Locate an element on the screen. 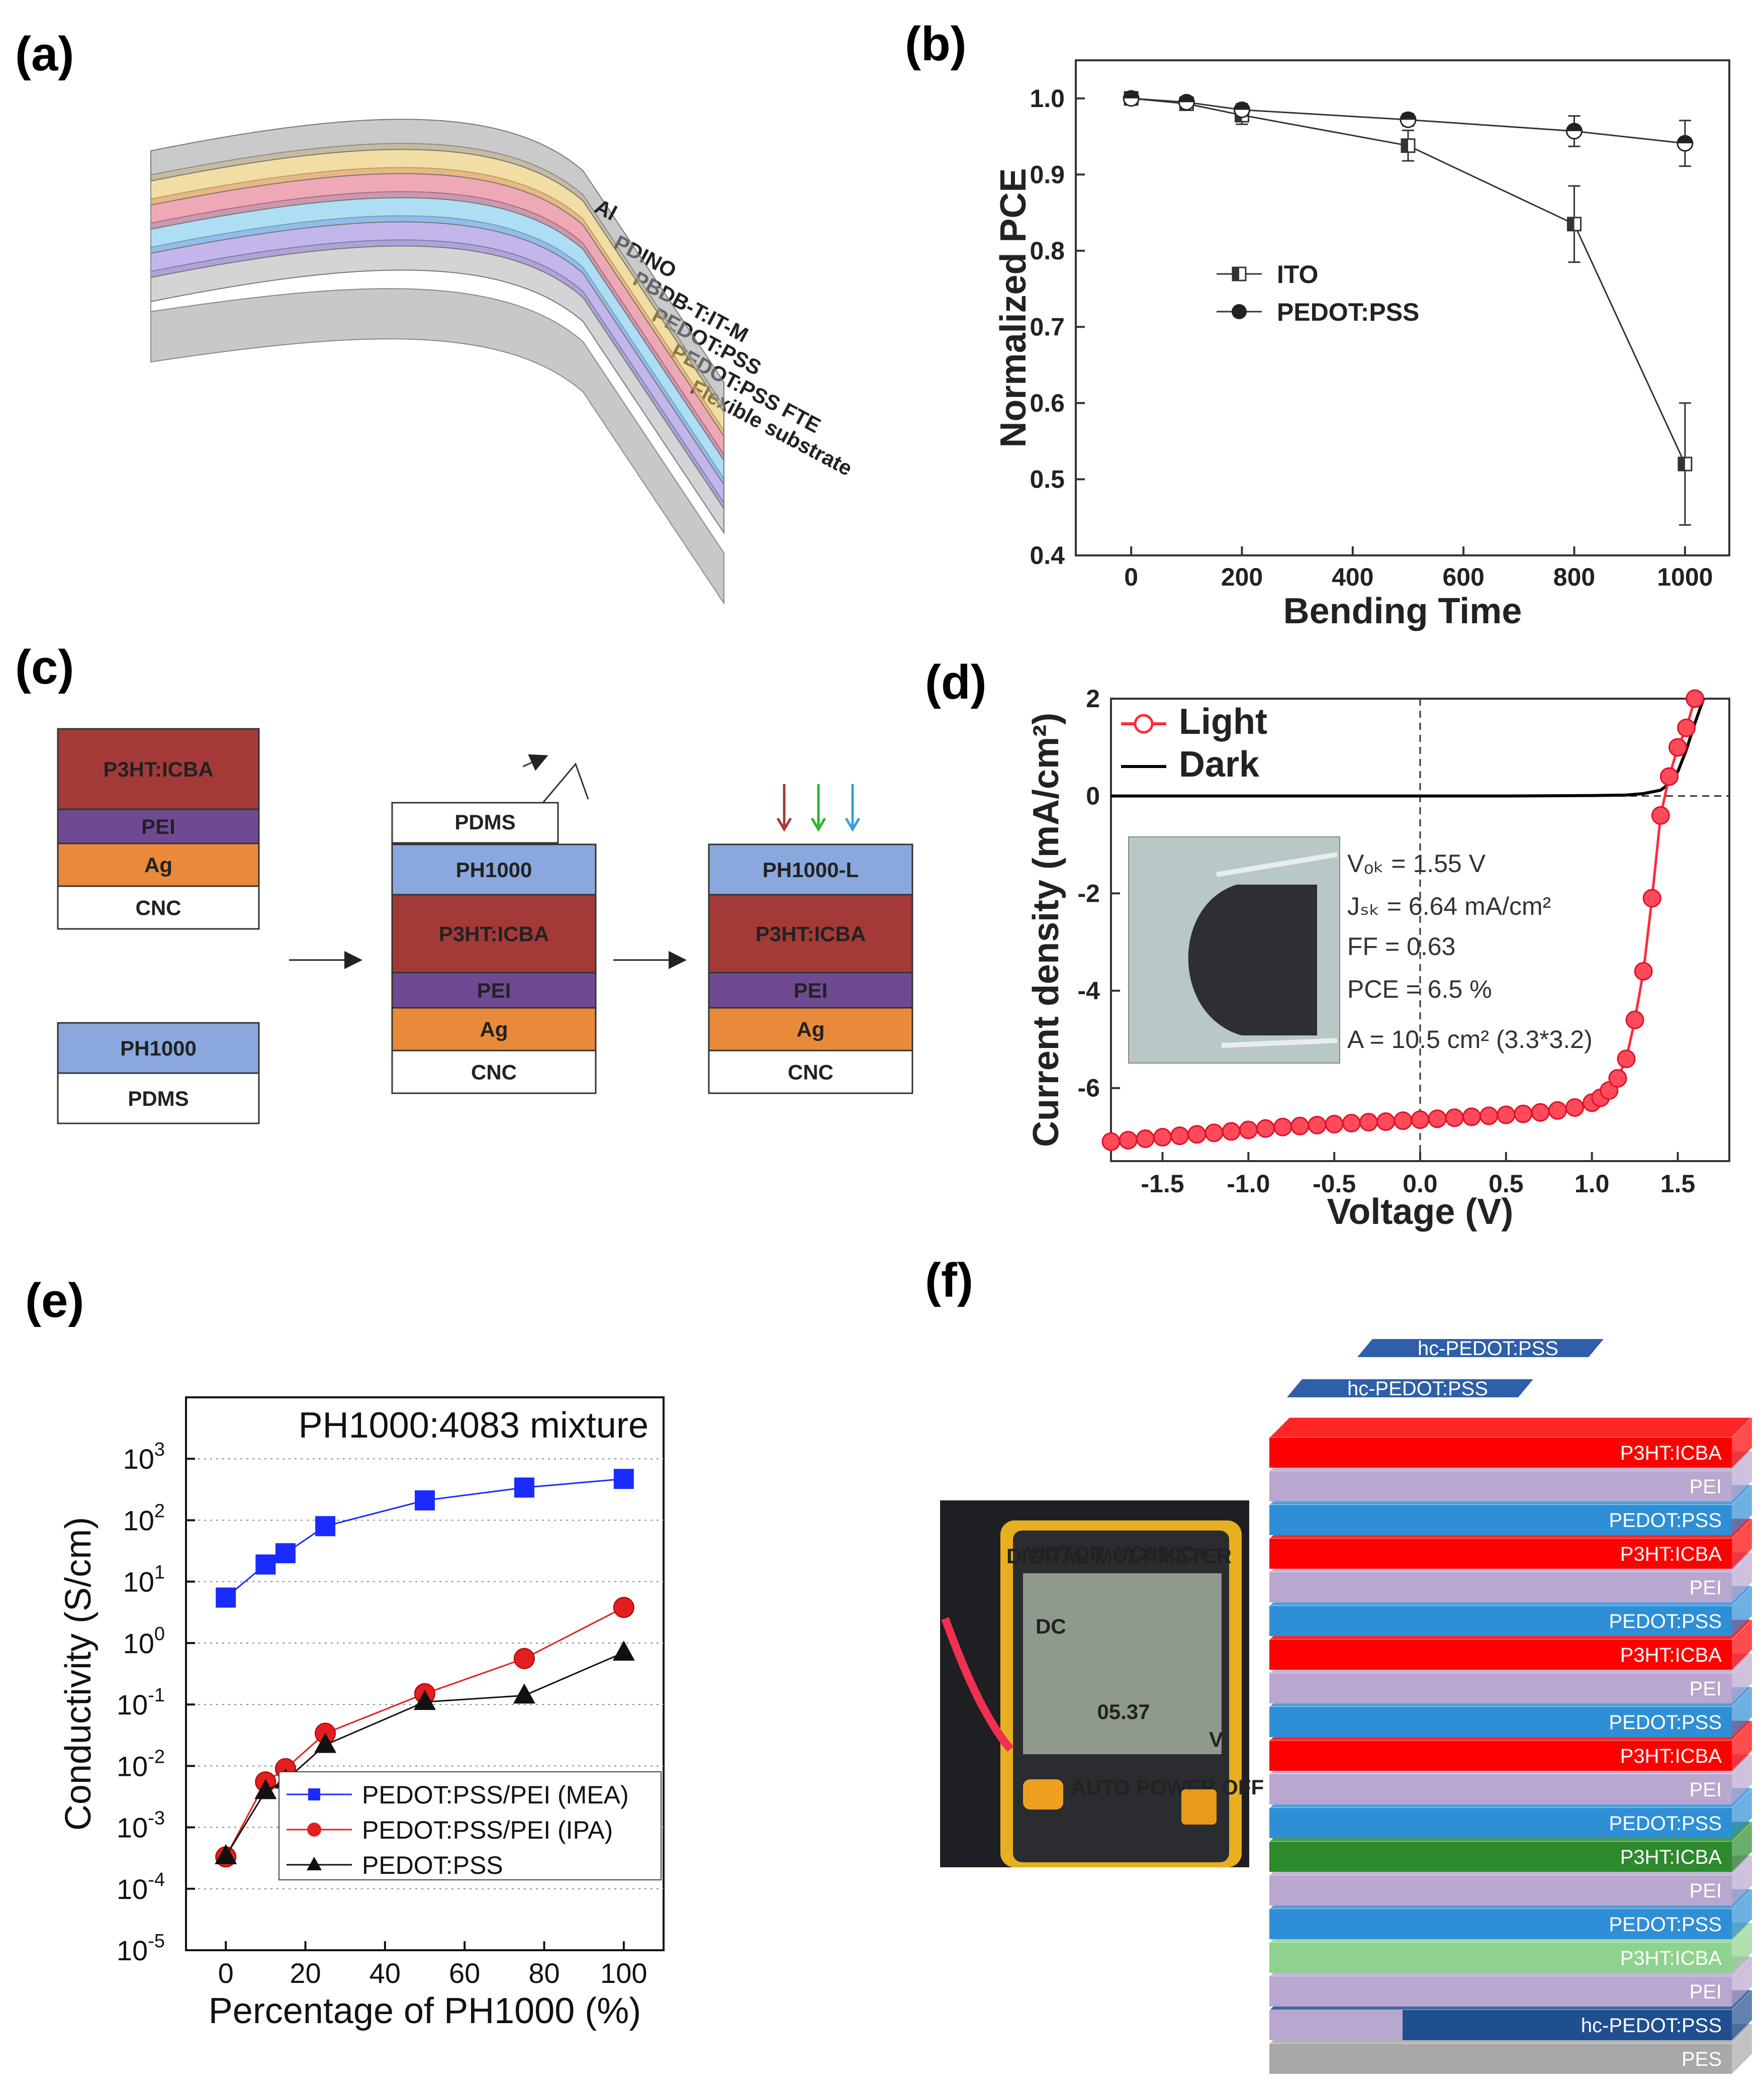 The width and height of the screenshot is (1764, 2097). y-tick-label: 10⁻¹ is located at coordinates (141, 1703).